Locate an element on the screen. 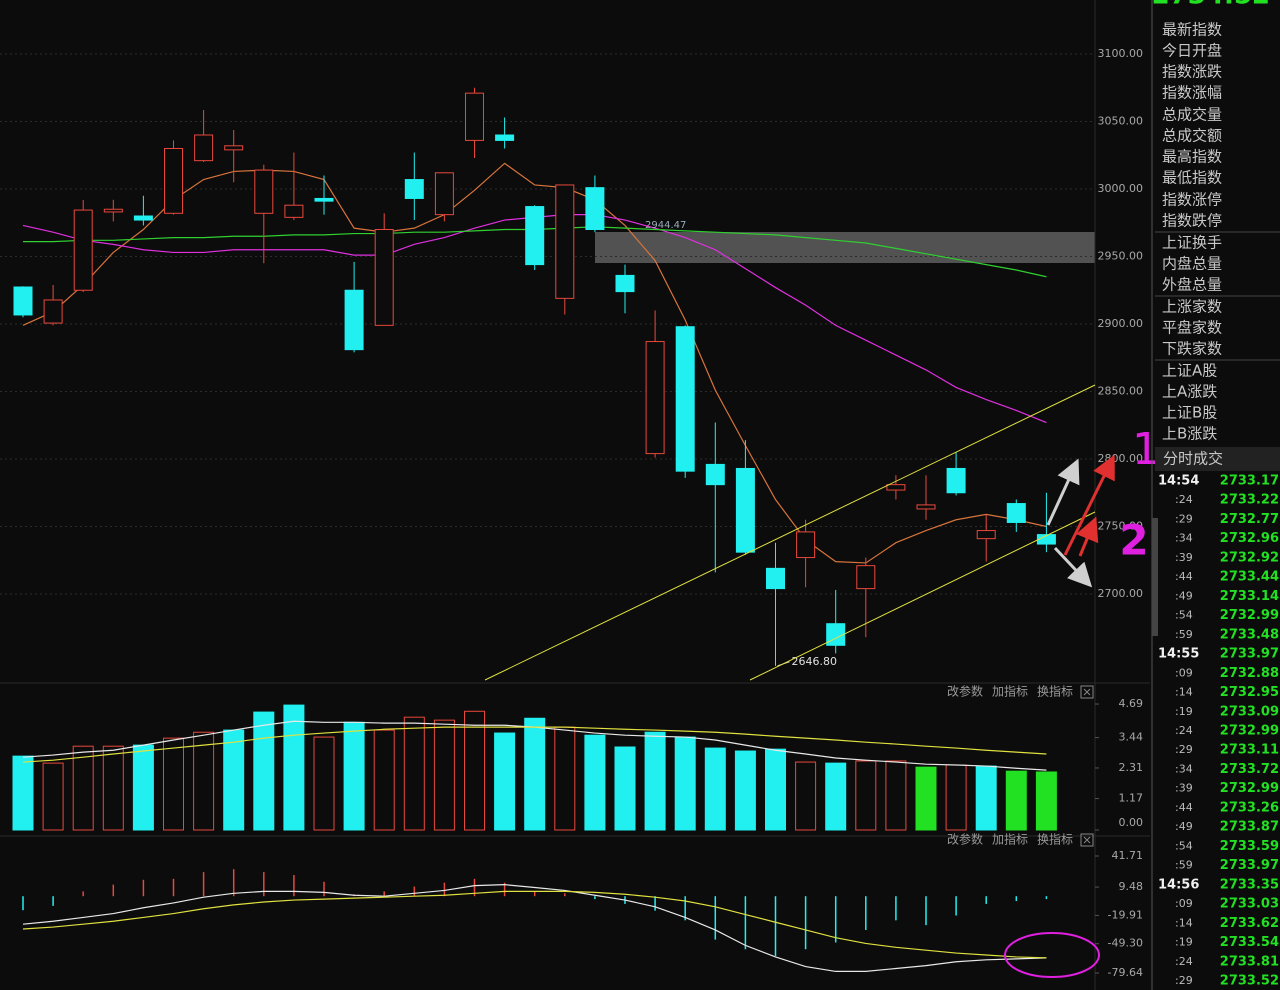 The width and height of the screenshot is (1280, 990). ticker-title: 分时成交 is located at coordinates (1193, 459).